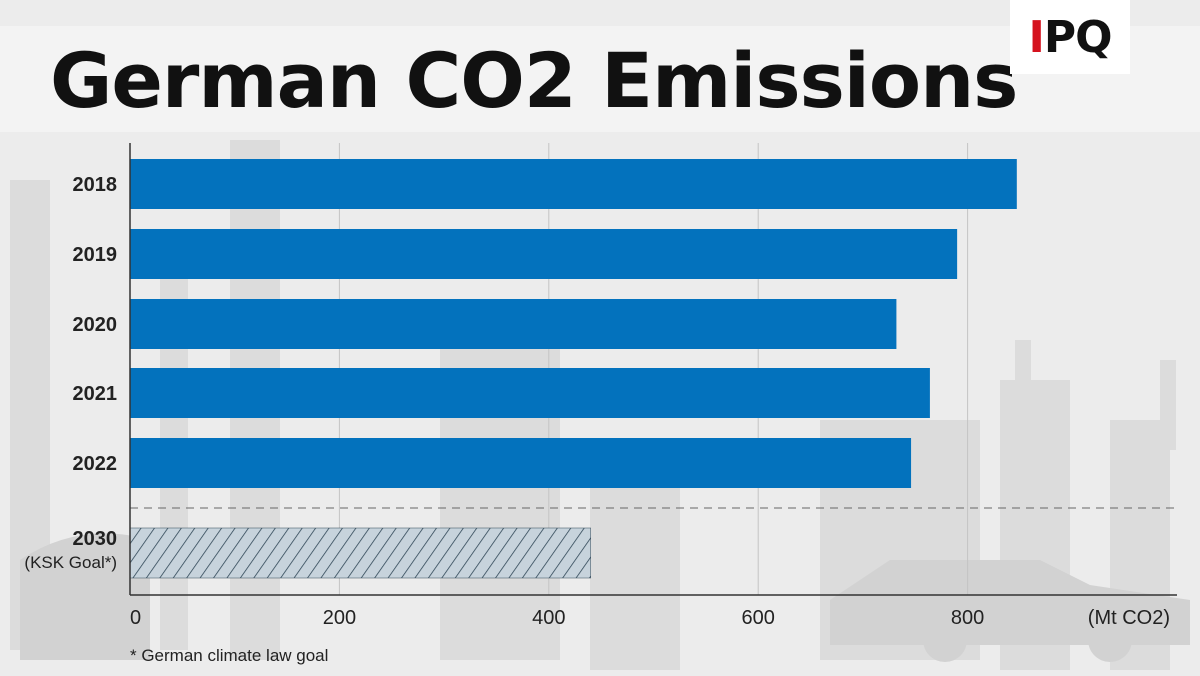 This screenshot has width=1200, height=676. Describe the element at coordinates (544, 254) in the screenshot. I see `bar-2019` at that location.